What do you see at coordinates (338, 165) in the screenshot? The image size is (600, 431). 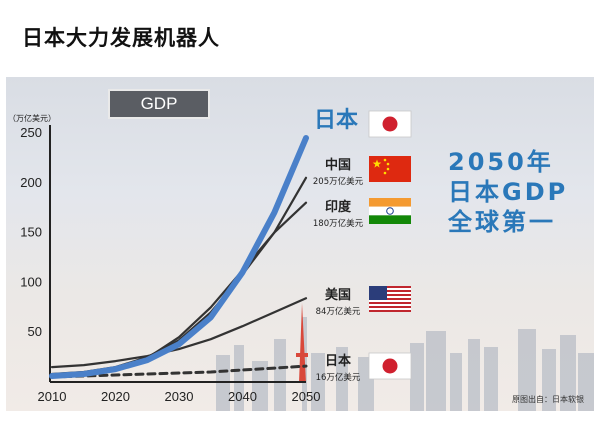 I see `series-label: 中国` at bounding box center [338, 165].